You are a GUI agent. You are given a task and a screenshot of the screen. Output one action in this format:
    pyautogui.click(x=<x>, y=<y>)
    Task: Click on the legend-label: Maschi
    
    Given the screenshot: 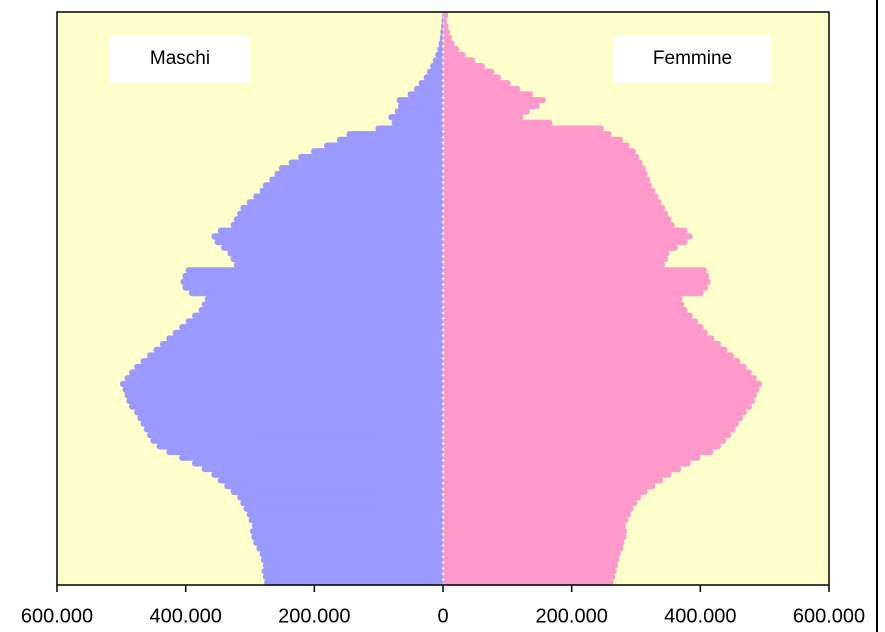 What is the action you would take?
    pyautogui.click(x=180, y=58)
    